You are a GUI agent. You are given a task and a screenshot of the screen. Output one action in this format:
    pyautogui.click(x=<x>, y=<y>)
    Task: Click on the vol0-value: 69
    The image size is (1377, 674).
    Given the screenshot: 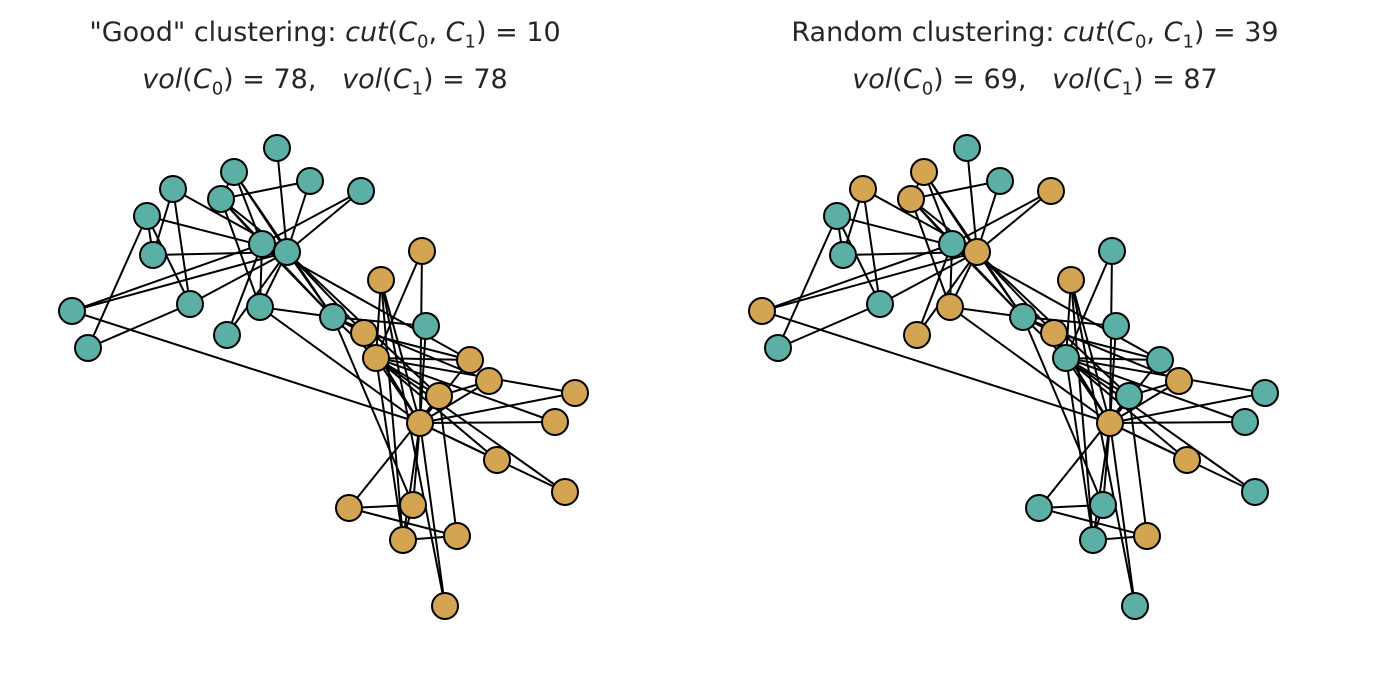 What is the action you would take?
    pyautogui.click(x=1000, y=80)
    